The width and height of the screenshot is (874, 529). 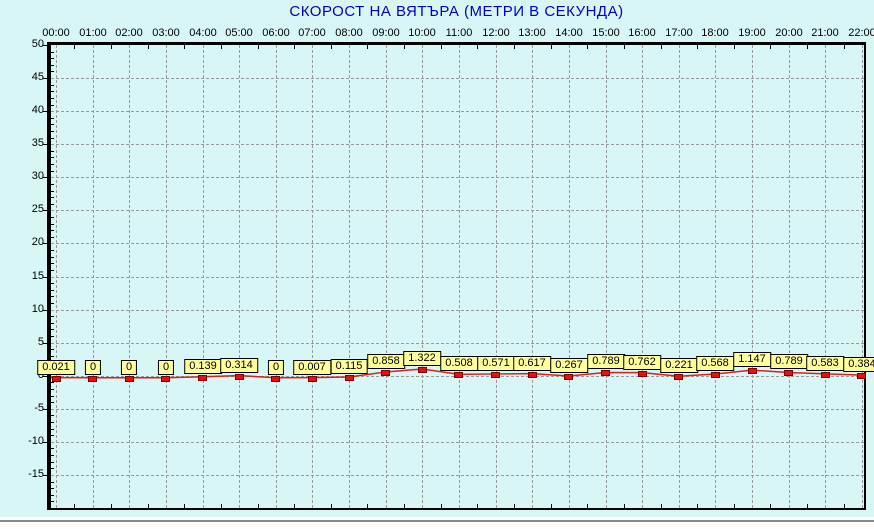 I want to click on data-label-box: 0.267, so click(x=569, y=365).